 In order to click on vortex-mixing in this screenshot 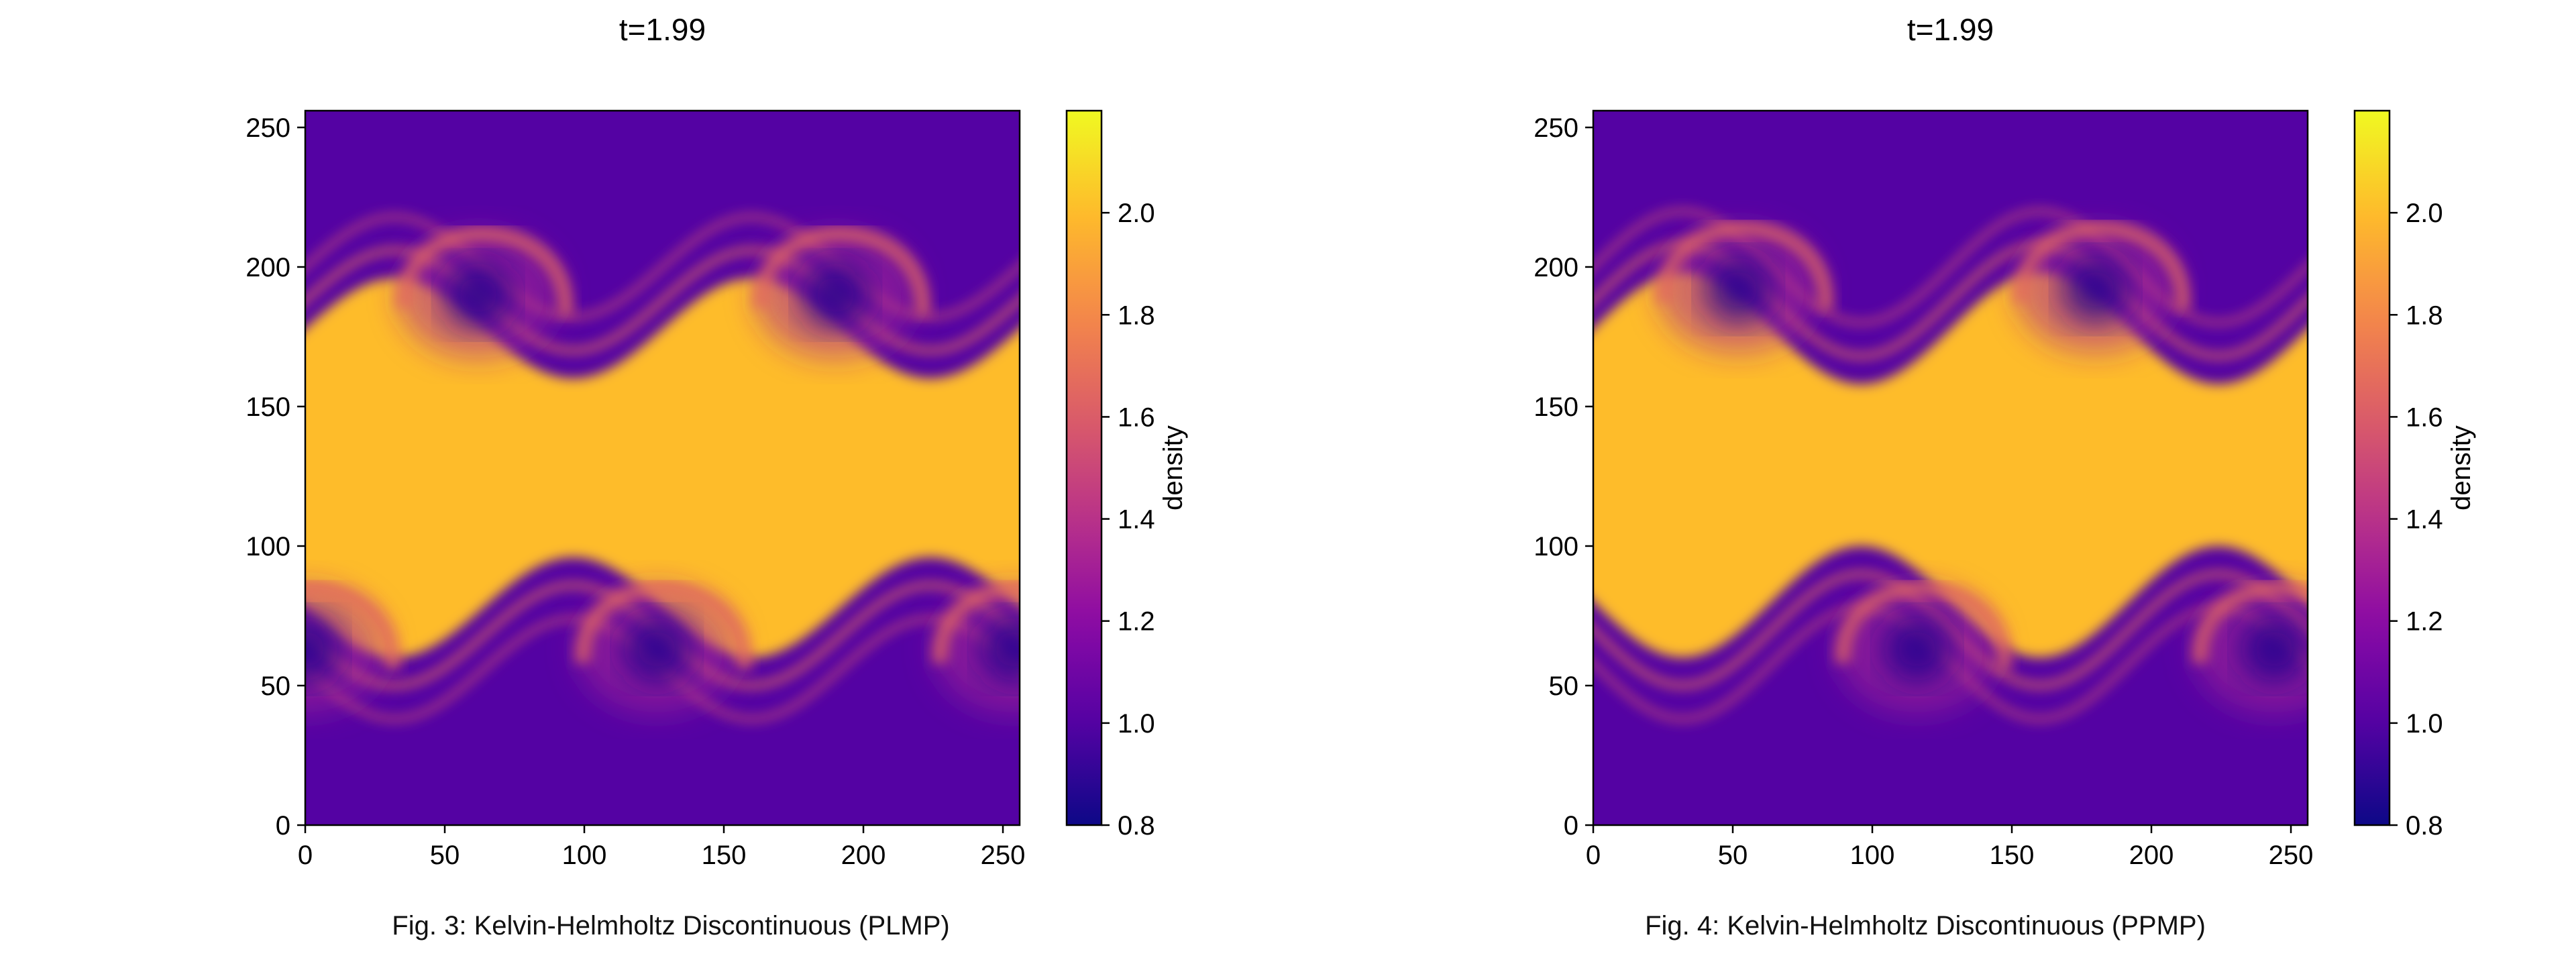, I will do `click(345, 649)`.